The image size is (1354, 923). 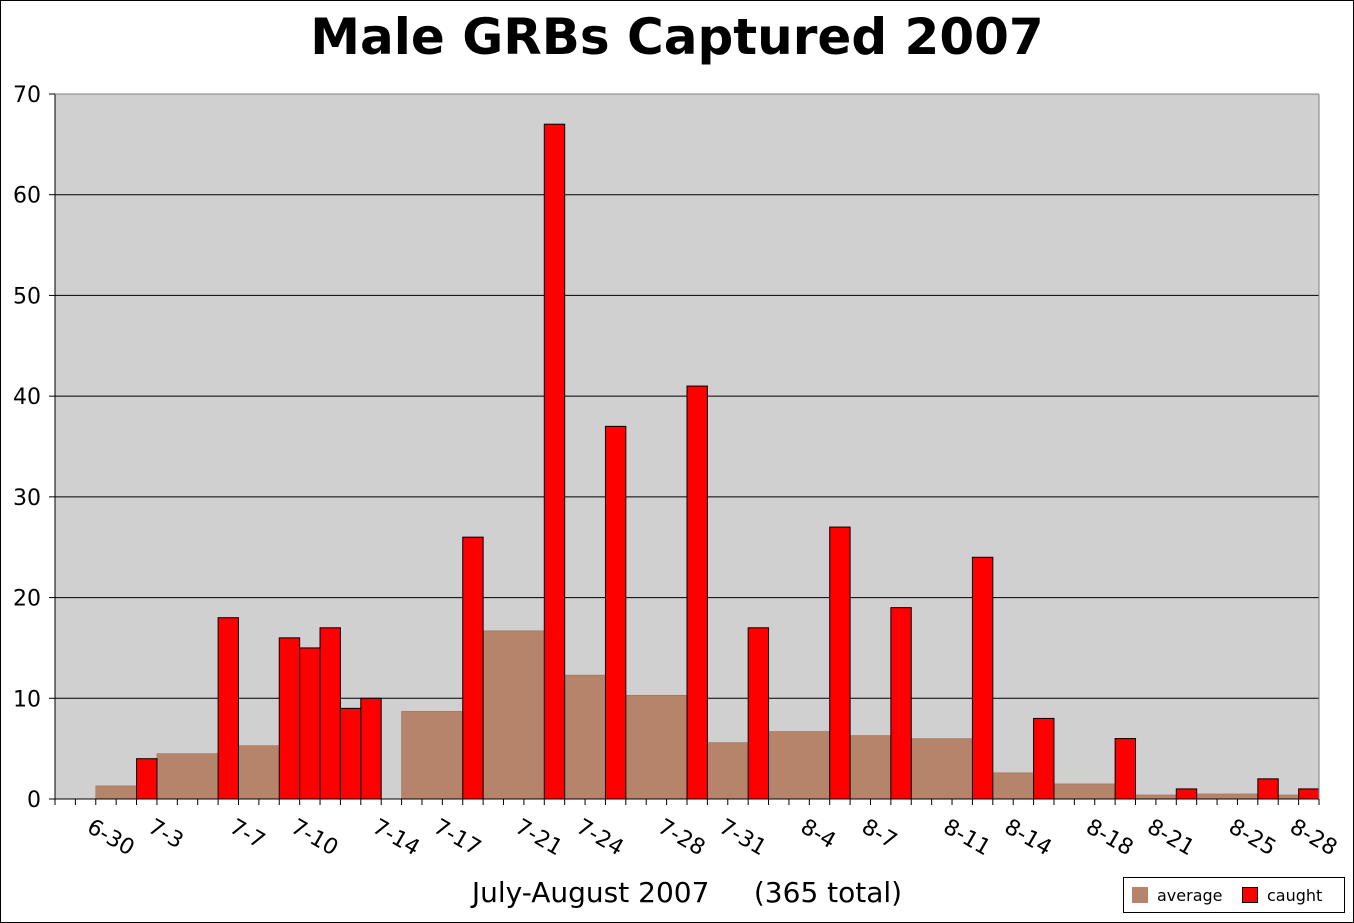 I want to click on x-tick-label: 7-7, so click(x=247, y=835).